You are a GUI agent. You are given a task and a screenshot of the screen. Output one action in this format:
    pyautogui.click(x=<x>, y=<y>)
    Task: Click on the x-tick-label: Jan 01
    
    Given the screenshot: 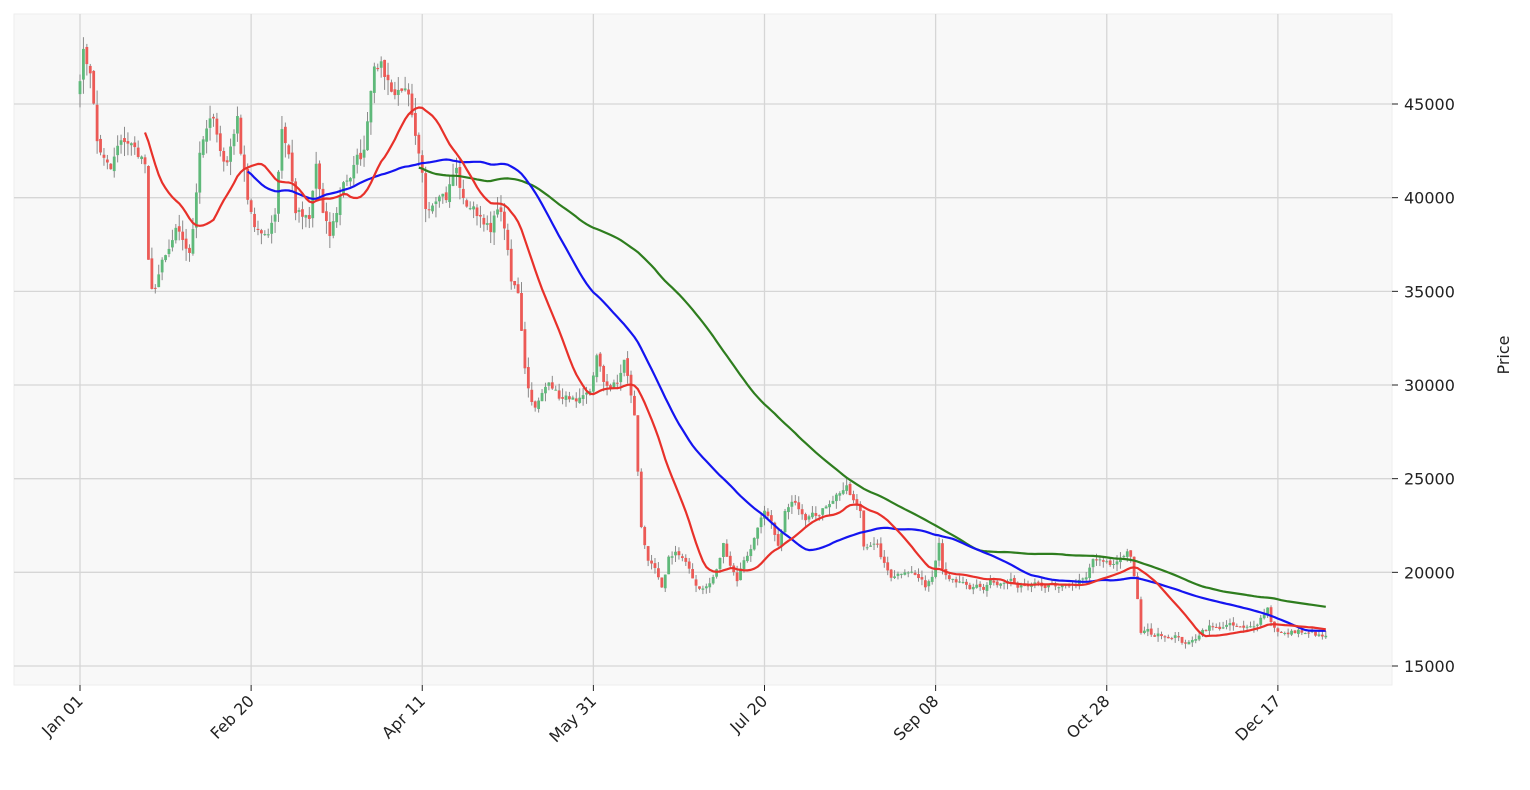 What is the action you would take?
    pyautogui.click(x=62, y=716)
    